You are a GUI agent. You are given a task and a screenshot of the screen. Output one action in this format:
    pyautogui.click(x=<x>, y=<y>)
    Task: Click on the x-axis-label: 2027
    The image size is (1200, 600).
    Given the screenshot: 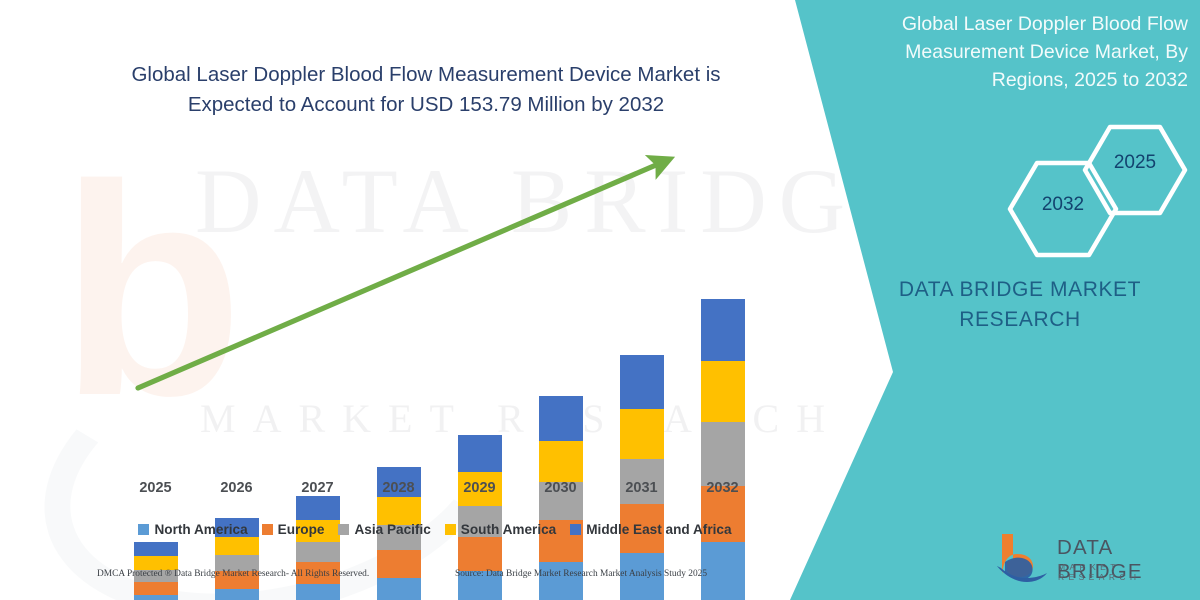 What is the action you would take?
    pyautogui.click(x=317, y=488)
    